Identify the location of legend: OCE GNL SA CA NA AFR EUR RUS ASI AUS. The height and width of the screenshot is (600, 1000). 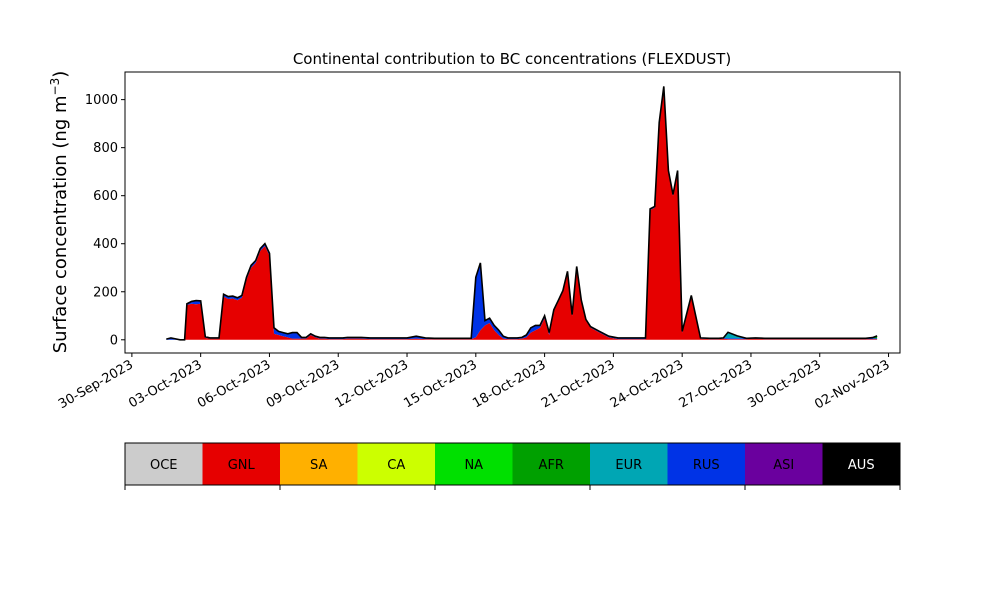
(512, 466).